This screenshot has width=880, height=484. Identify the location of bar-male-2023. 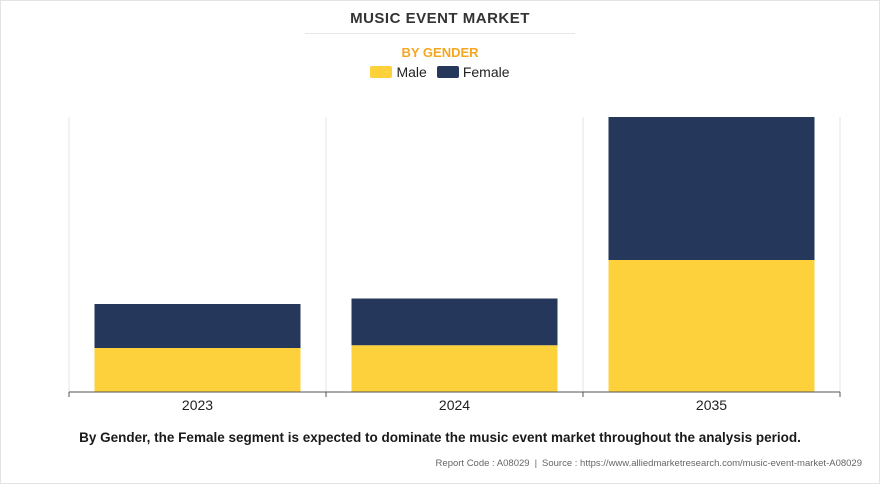
(197, 370).